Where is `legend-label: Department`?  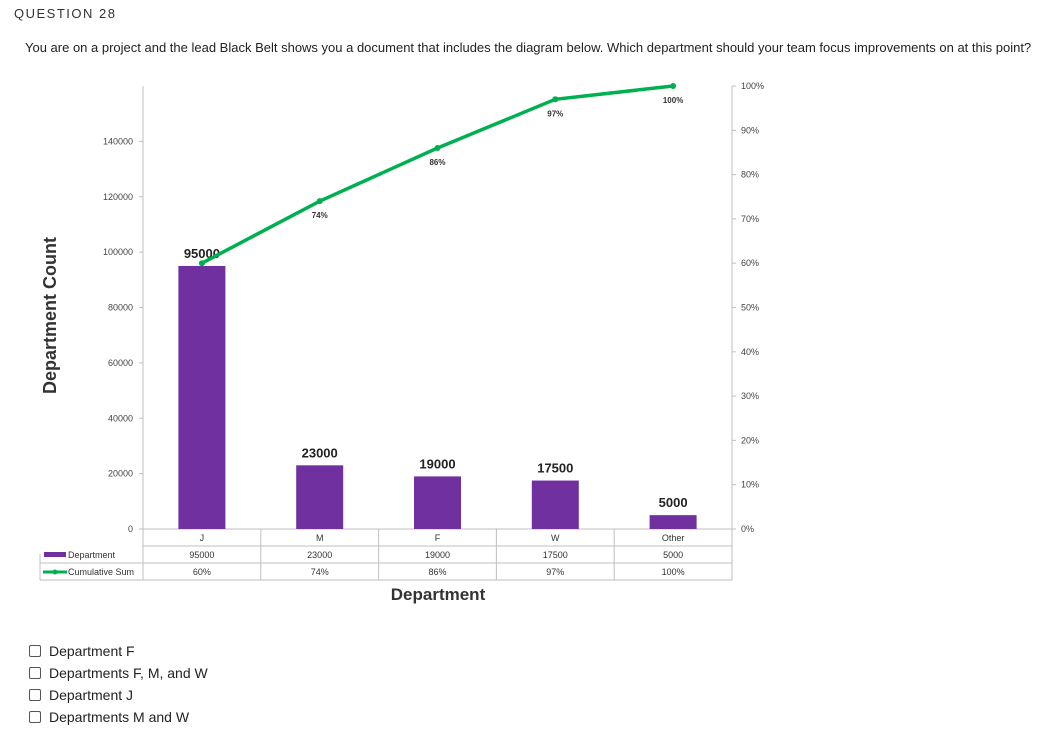 legend-label: Department is located at coordinates (92, 555).